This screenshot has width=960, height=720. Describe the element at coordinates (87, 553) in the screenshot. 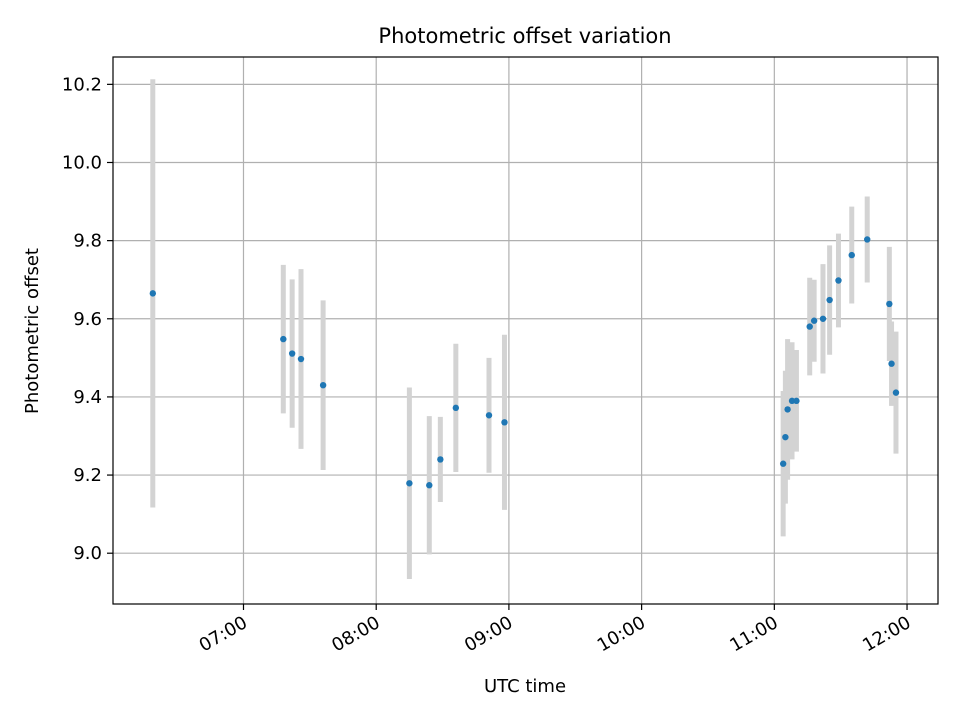

I see `y-tick-label: 9.0` at that location.